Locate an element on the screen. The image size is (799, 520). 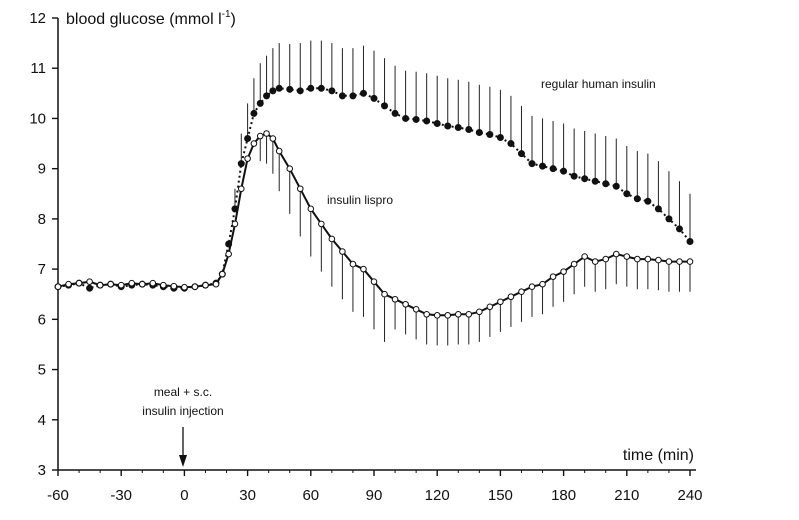
y-tick-label-10: 10 is located at coordinates (37, 118).